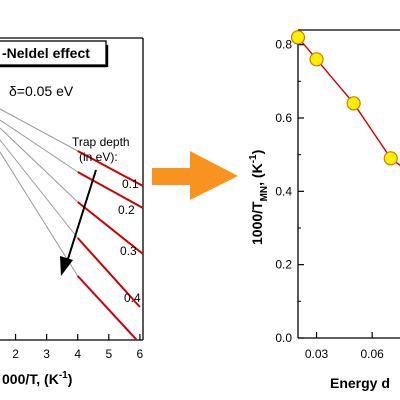  Describe the element at coordinates (98, 157) in the screenshot. I see `trap-depth-unit-label: (in eV):` at that location.